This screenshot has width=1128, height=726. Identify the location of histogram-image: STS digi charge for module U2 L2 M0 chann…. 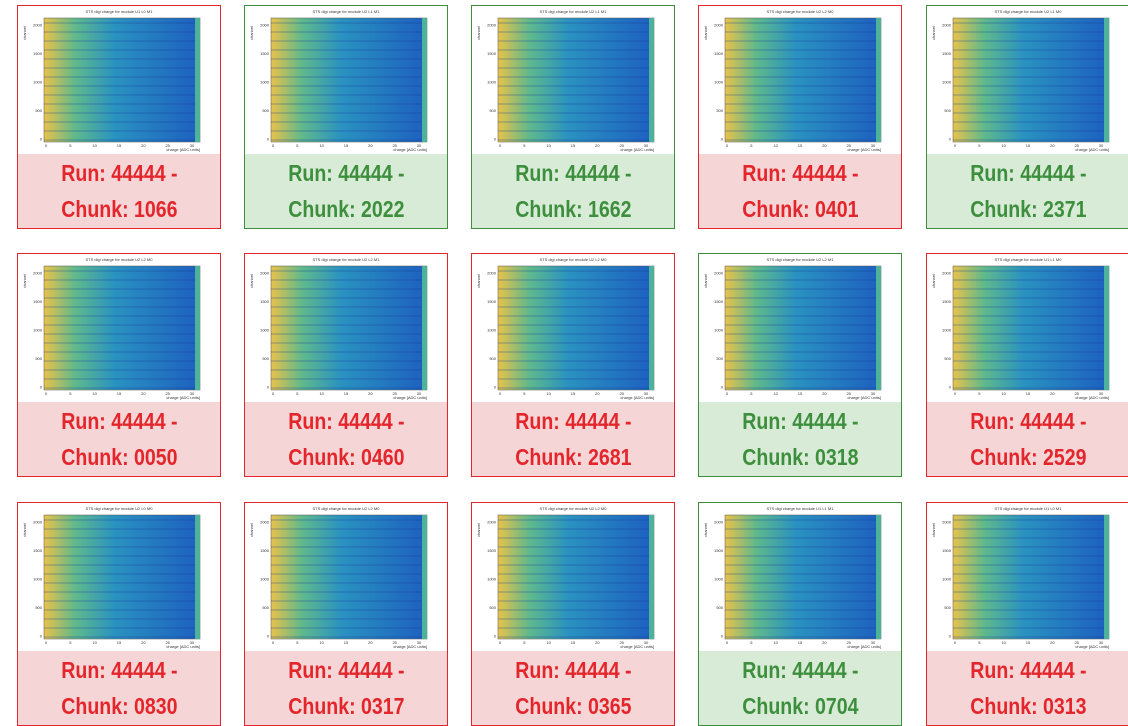
(565, 577).